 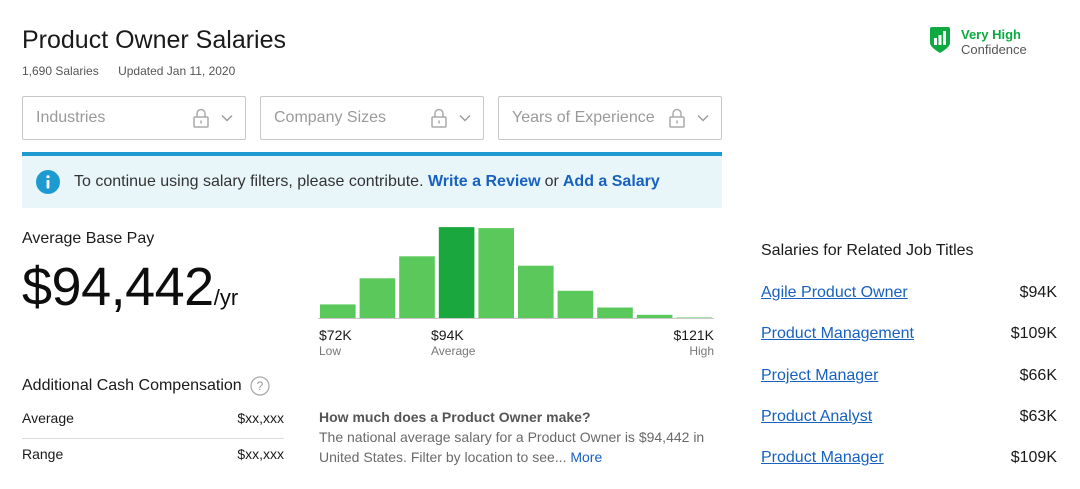 I want to click on salary-histogram, so click(x=516, y=272).